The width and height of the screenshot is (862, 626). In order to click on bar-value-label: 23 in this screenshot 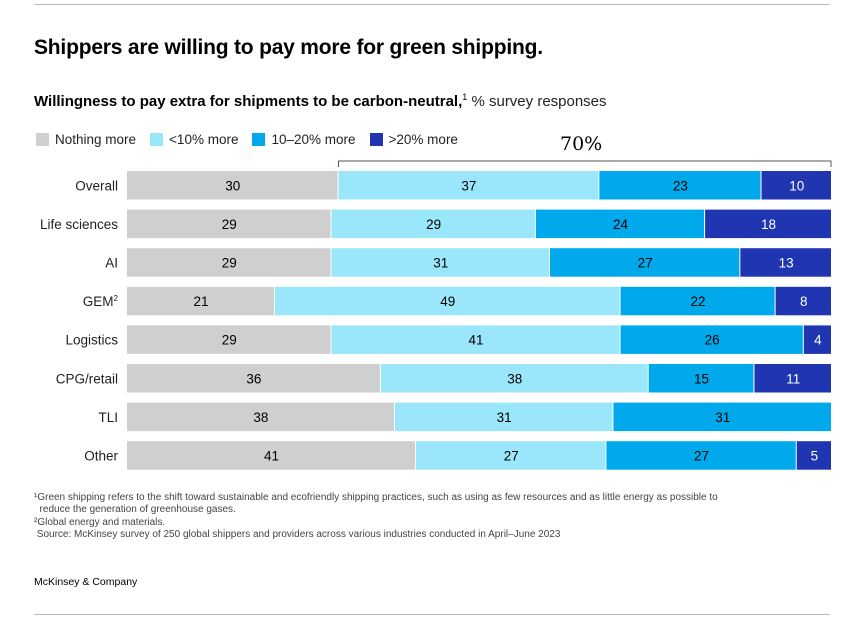, I will do `click(680, 185)`.